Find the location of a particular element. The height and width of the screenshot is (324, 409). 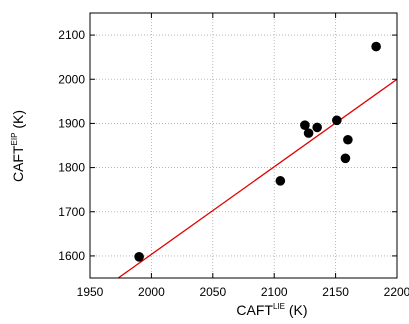

y-axis-title: CAFTEIP (K) is located at coordinates (18, 146).